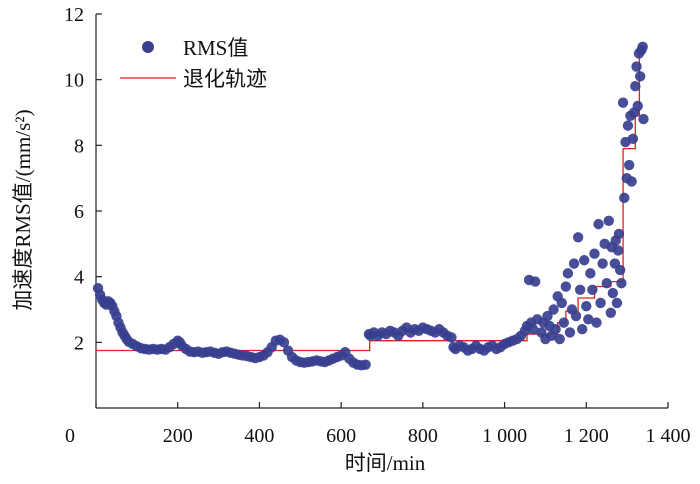  What do you see at coordinates (79, 278) in the screenshot?
I see `y-tick-label: 4` at bounding box center [79, 278].